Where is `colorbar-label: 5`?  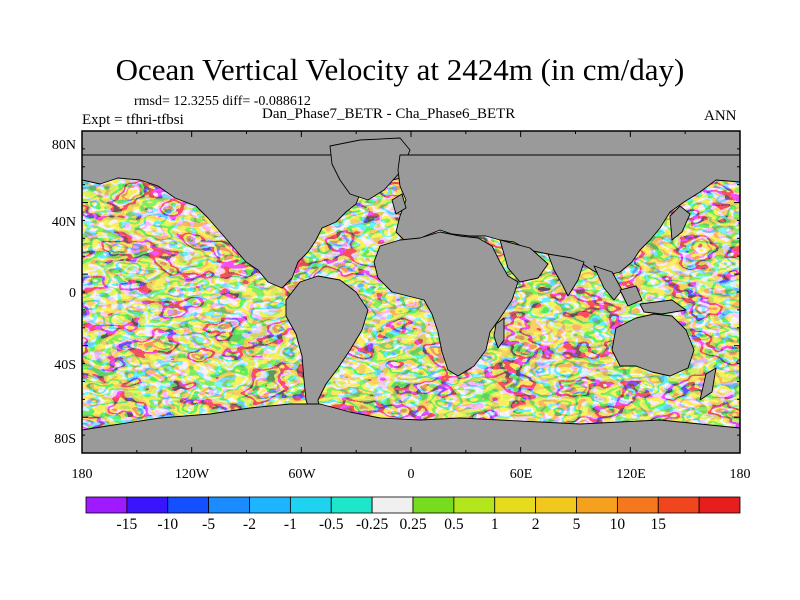 colorbar-label: 5 is located at coordinates (576, 524).